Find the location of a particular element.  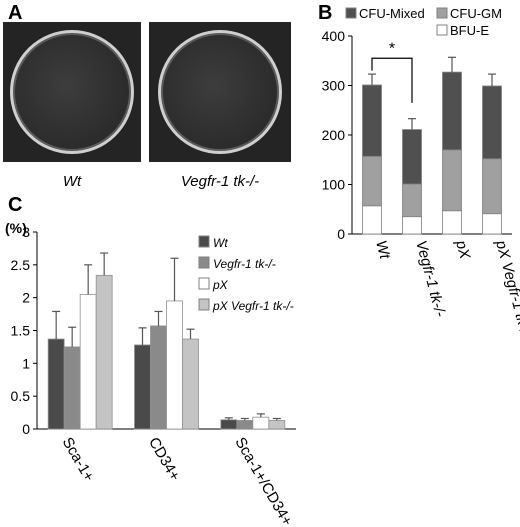

y-tick-label: 400 is located at coordinates (334, 36).